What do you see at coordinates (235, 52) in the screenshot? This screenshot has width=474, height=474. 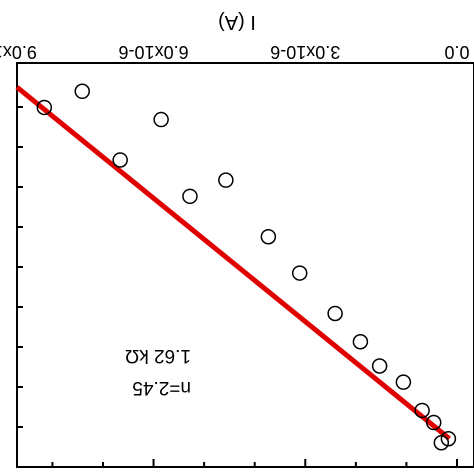 I see `x-tick-labels: 0.0 3.0x10-6 6.0x10-6 9.0x10-6` at bounding box center [235, 52].